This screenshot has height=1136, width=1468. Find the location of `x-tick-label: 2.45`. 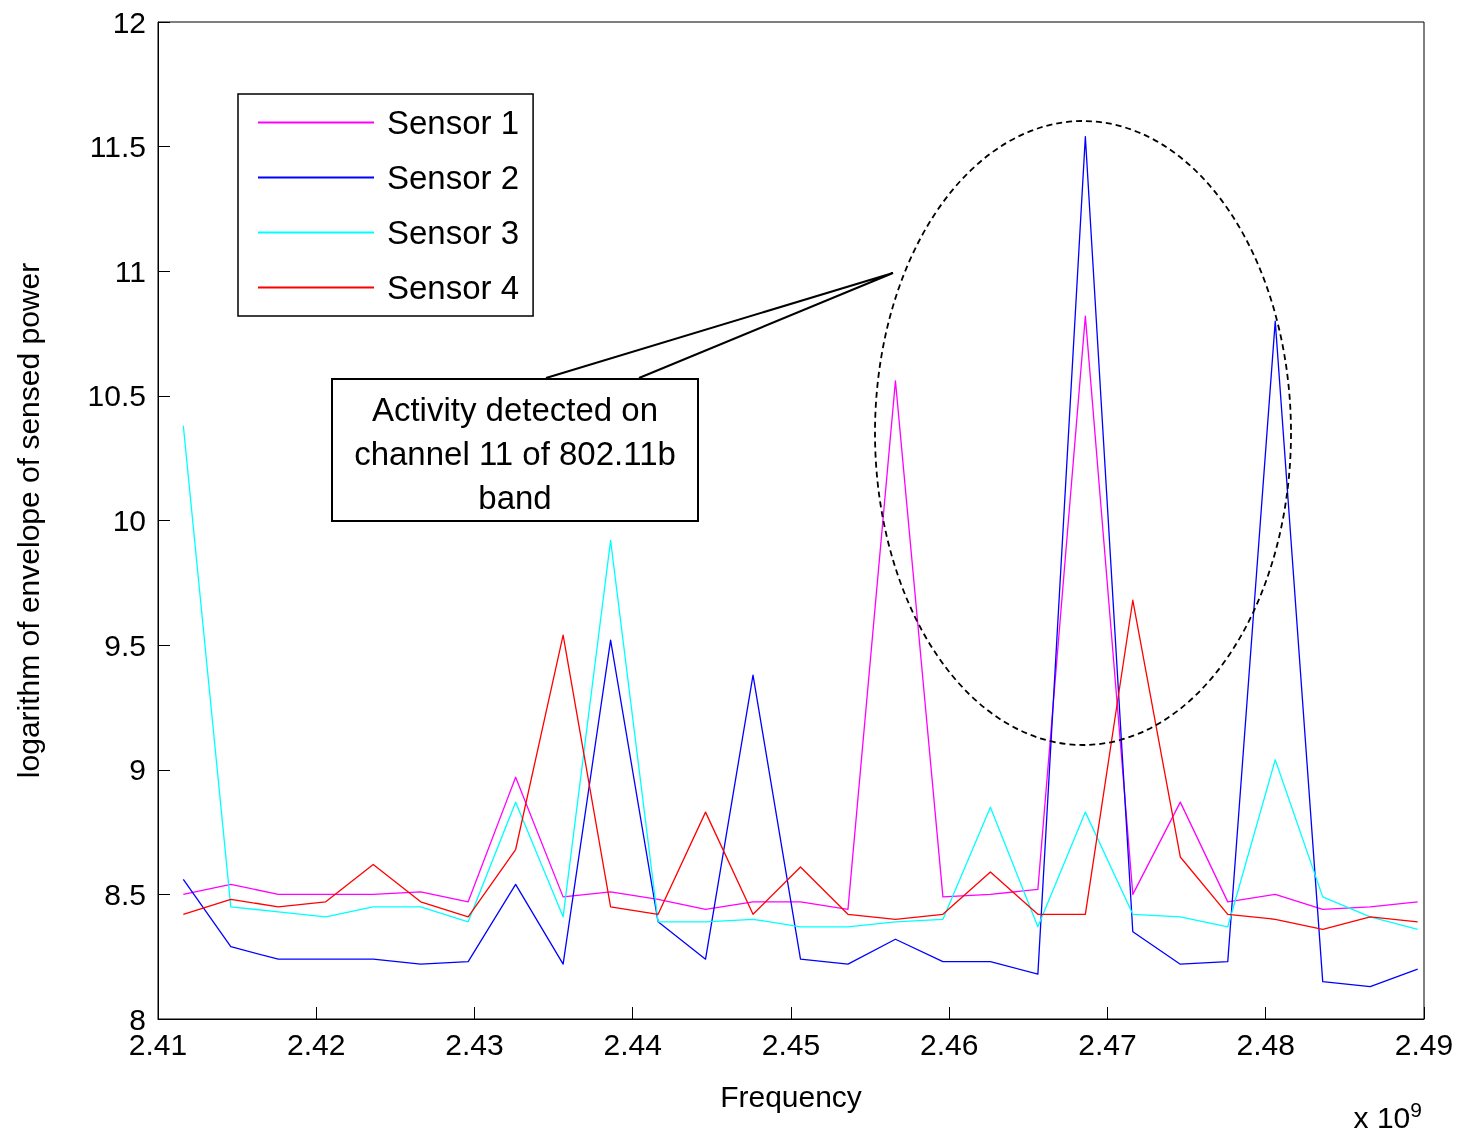

x-tick-label: 2.45 is located at coordinates (791, 1044).